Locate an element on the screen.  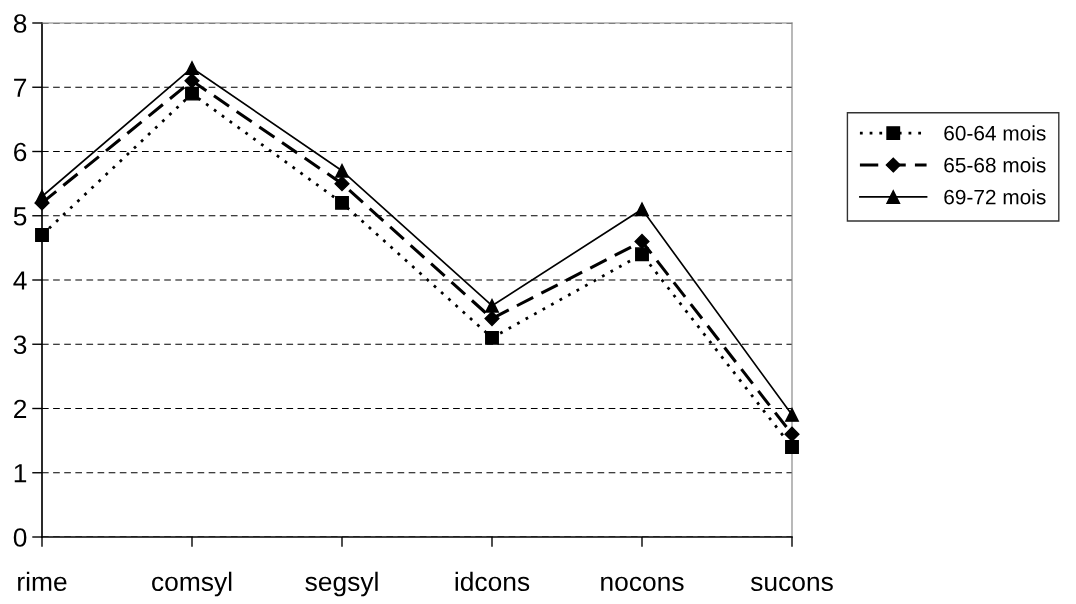
y-tick-label: 0 is located at coordinates (20, 537).